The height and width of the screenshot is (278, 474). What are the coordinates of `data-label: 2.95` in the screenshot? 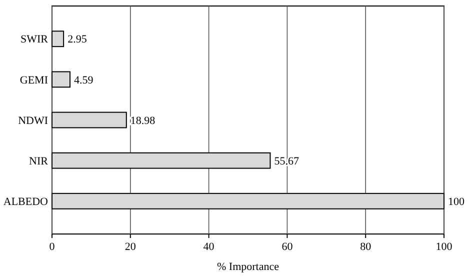 It's located at (78, 40).